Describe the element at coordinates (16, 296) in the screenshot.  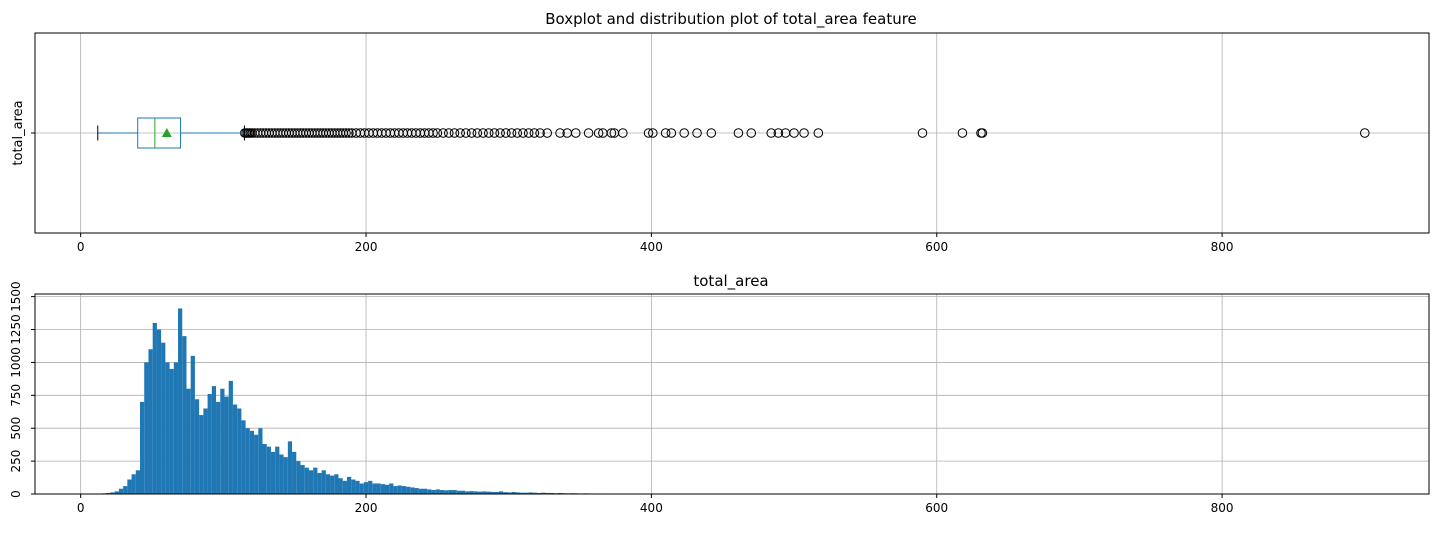
I see `histogram-y-tick-label: 1500` at that location.